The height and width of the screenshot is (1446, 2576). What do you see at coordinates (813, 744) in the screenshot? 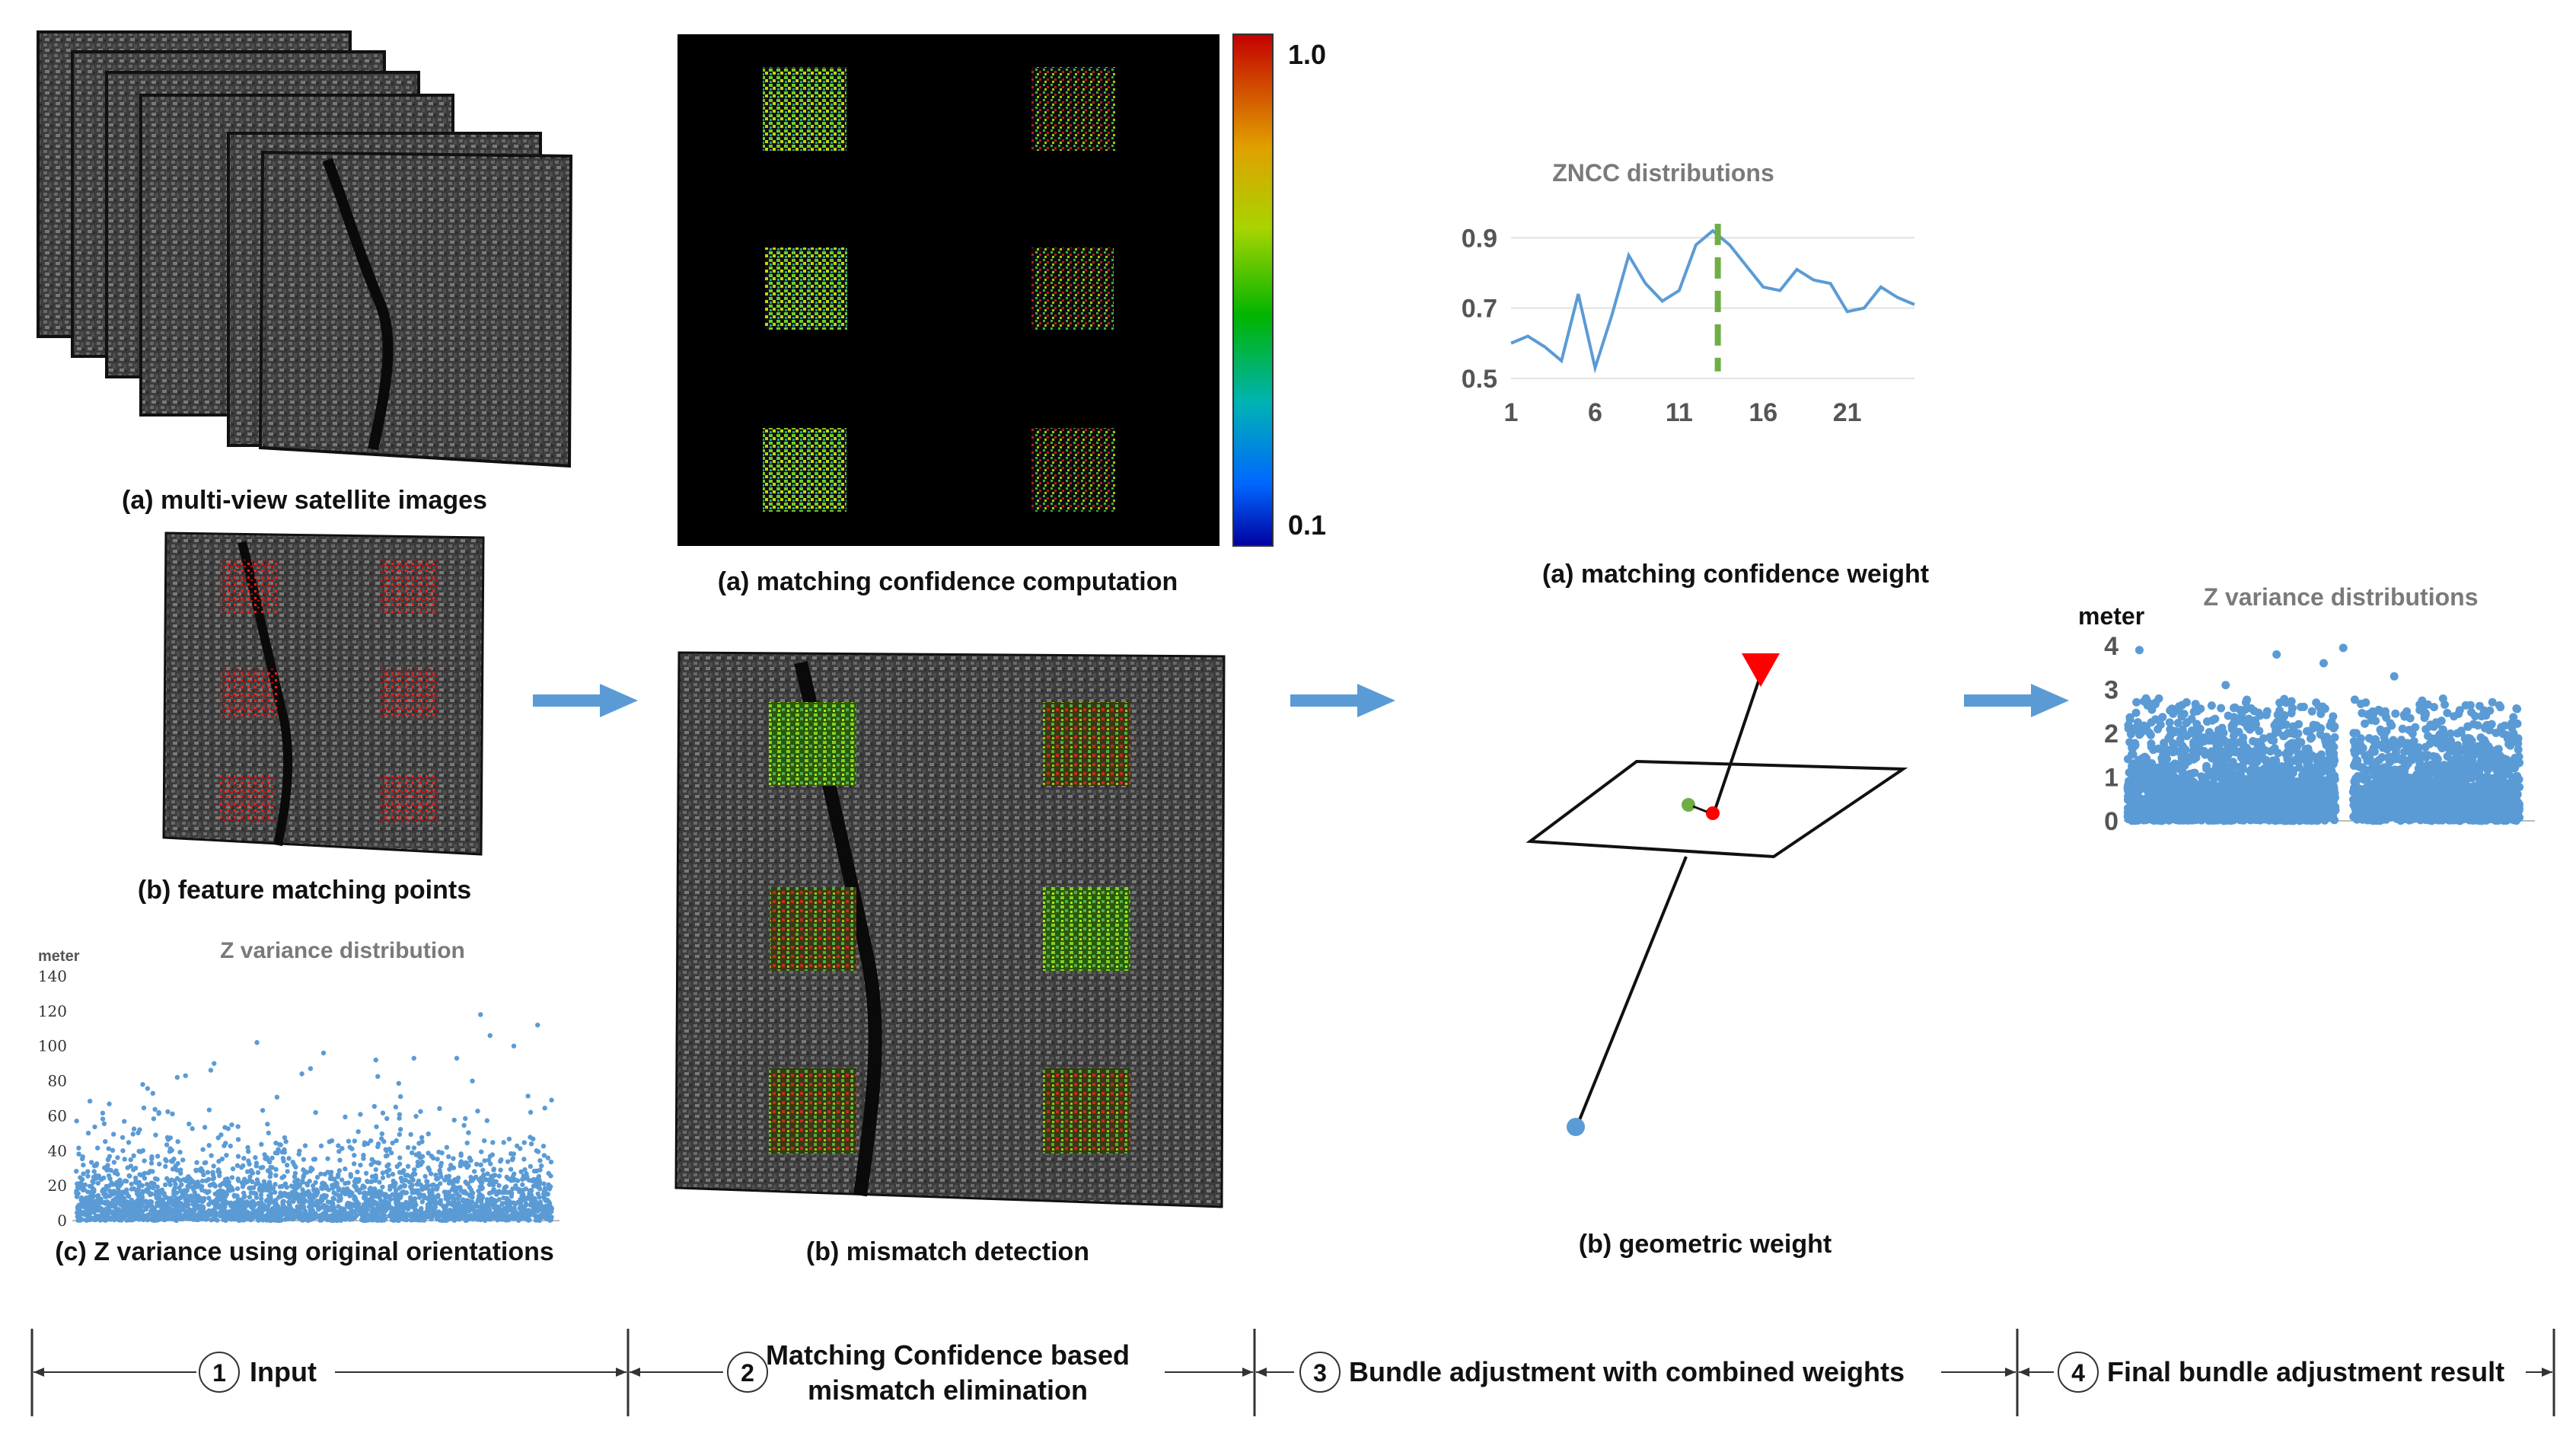
I see `mismatch-patch` at bounding box center [813, 744].